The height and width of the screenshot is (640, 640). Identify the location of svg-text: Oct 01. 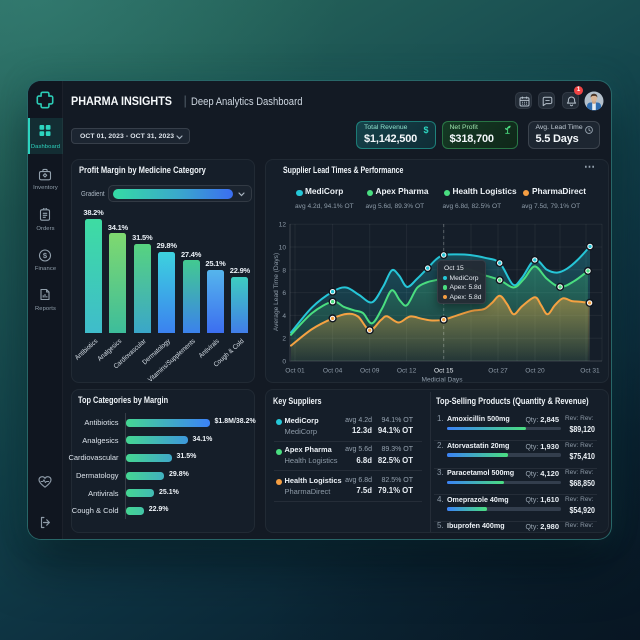
(295, 371).